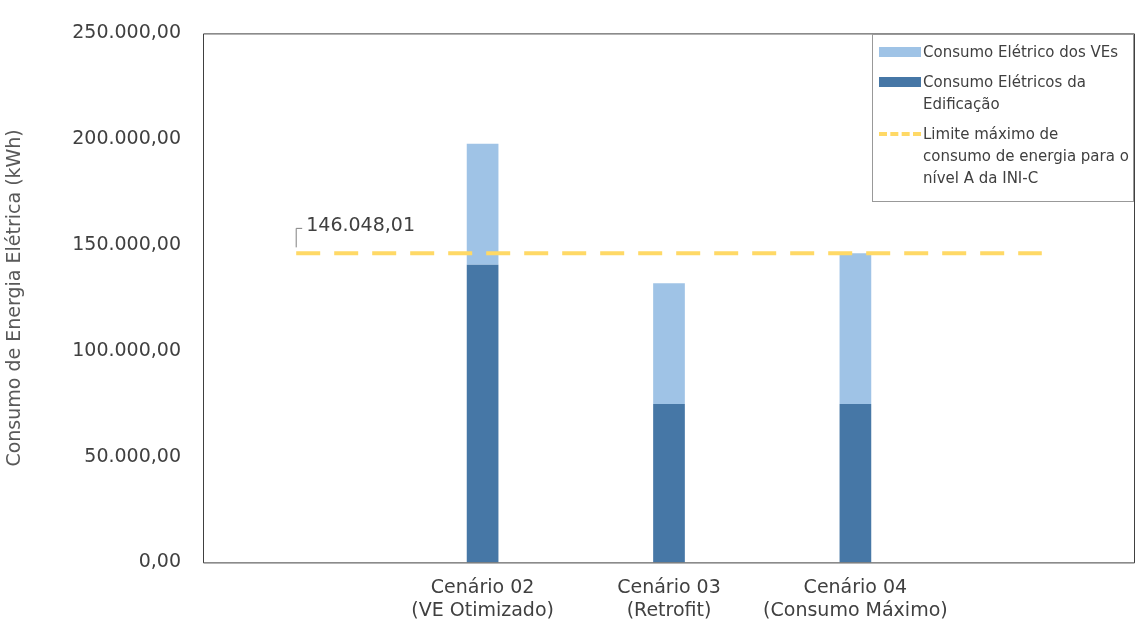 The height and width of the screenshot is (636, 1136). Describe the element at coordinates (126, 348) in the screenshot. I see `y-tick-label: 100.000,00` at that location.